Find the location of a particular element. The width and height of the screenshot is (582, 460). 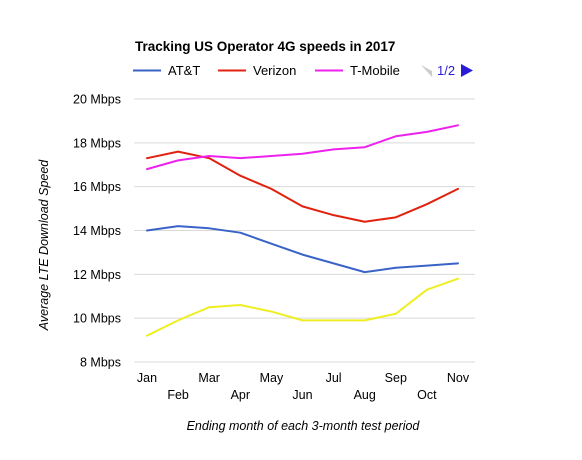

legend-item-label: Verizon is located at coordinates (274, 70).